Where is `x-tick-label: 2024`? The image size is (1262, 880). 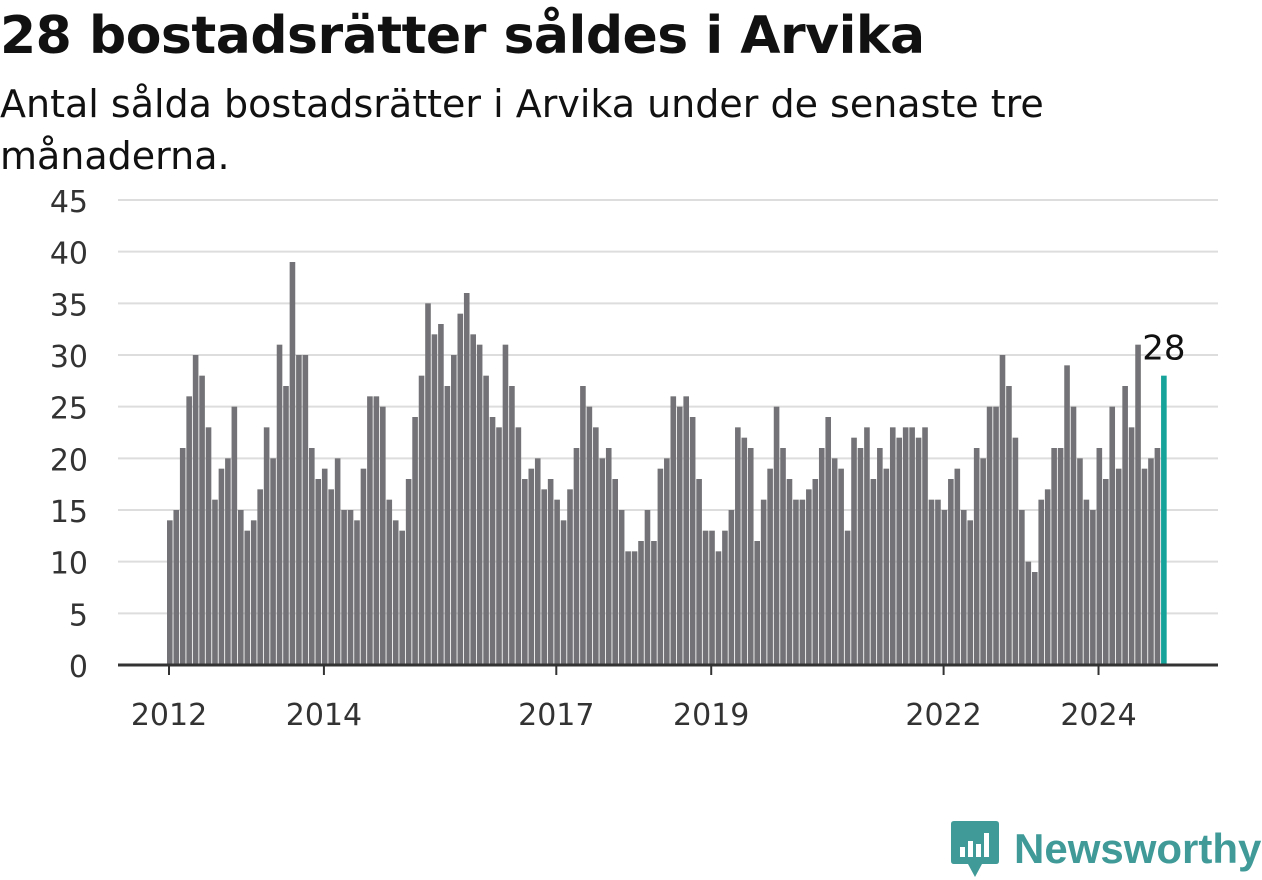 x-tick-label: 2024 is located at coordinates (1098, 715).